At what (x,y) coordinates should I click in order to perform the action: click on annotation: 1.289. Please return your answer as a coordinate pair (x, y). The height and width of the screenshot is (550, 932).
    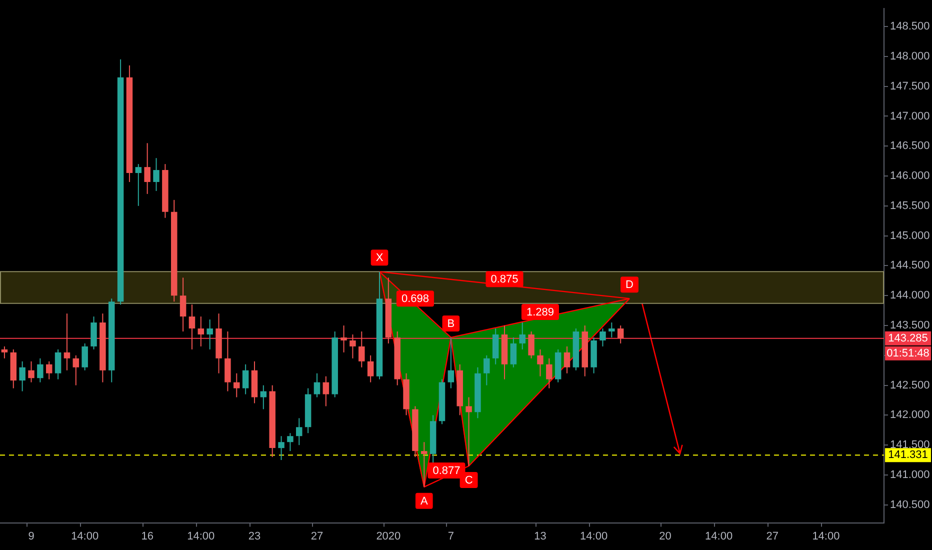
    Looking at the image, I should click on (540, 312).